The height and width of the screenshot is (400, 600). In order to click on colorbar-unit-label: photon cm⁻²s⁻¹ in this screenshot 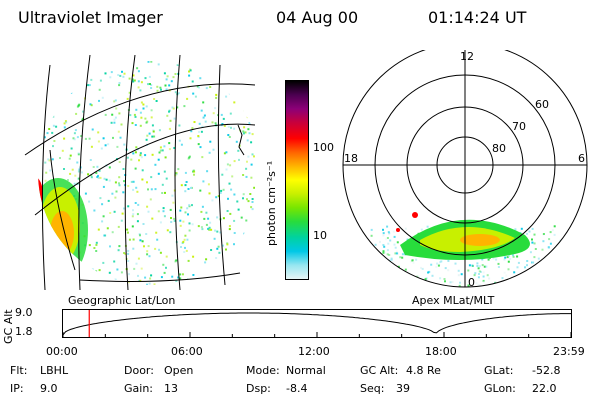, I will do `click(271, 203)`.